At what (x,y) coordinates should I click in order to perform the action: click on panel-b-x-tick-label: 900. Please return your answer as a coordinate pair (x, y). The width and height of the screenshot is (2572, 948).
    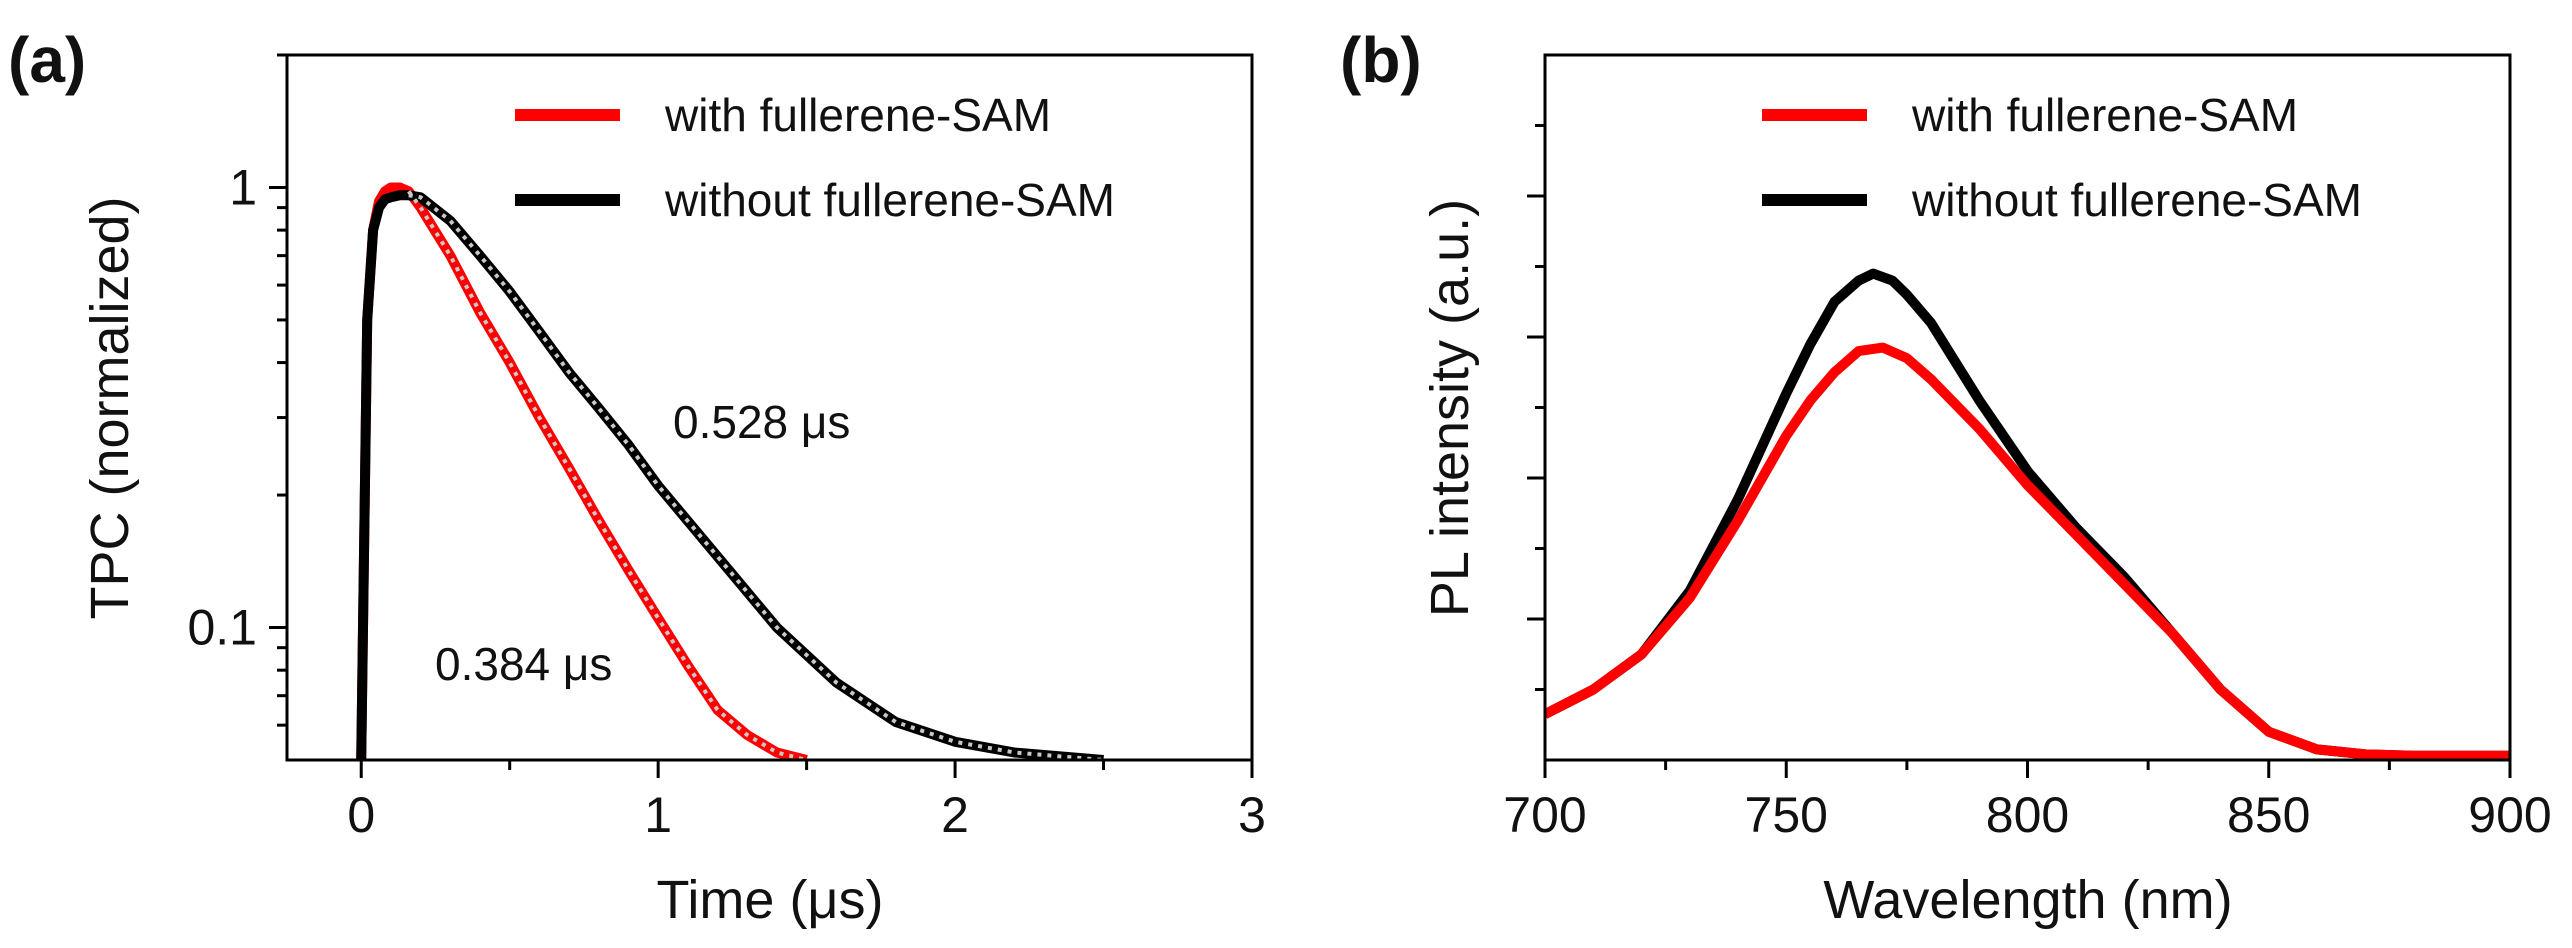
    Looking at the image, I should click on (2509, 815).